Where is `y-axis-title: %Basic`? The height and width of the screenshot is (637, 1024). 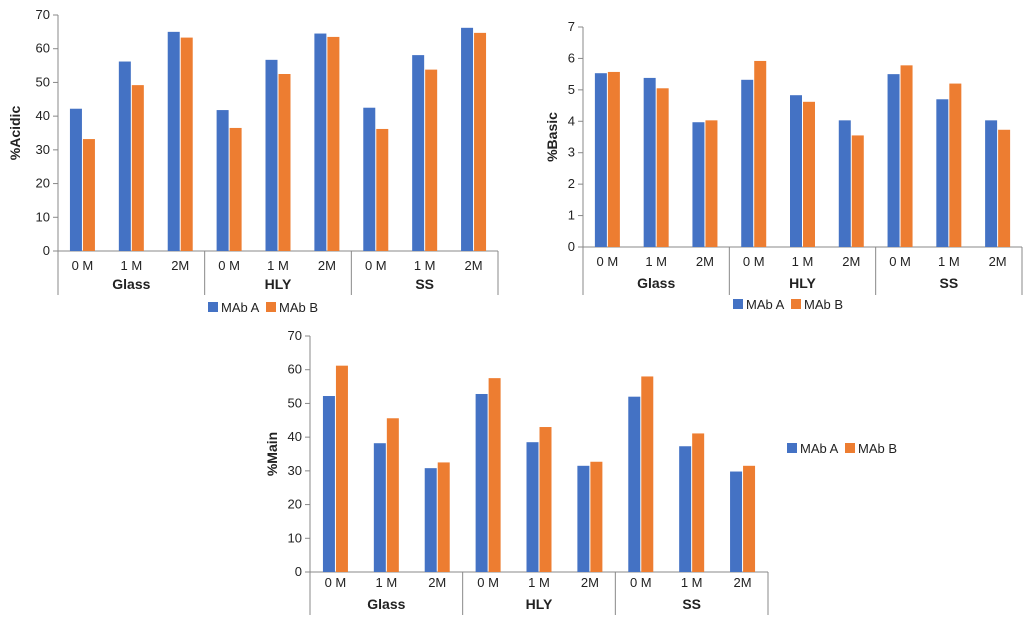 y-axis-title: %Basic is located at coordinates (552, 137).